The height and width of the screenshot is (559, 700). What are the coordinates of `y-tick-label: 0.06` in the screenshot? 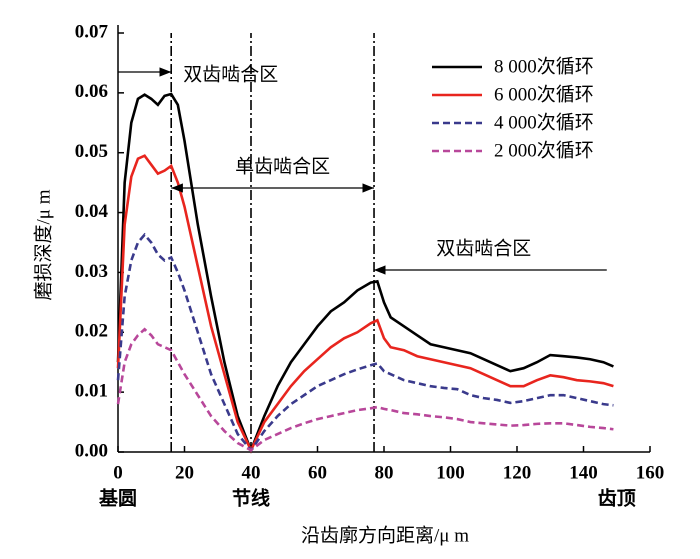 It's located at (91, 91).